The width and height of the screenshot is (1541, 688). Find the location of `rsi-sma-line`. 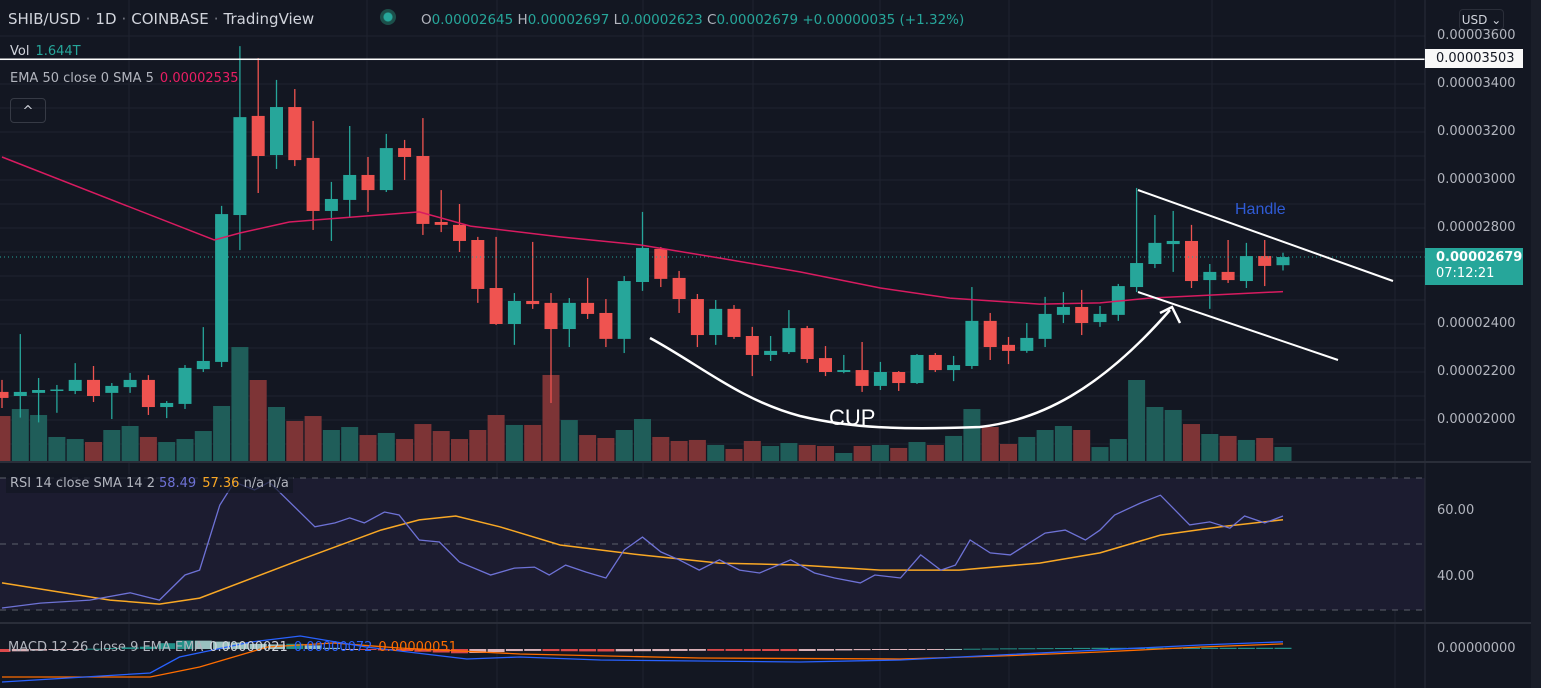

rsi-sma-line is located at coordinates (642, 560).